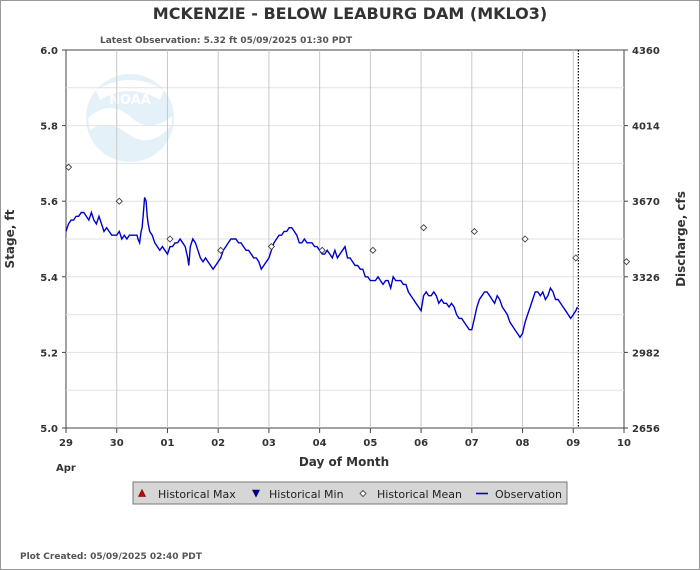 The height and width of the screenshot is (570, 700). Describe the element at coordinates (167, 443) in the screenshot. I see `x-tick-label: 01` at that location.